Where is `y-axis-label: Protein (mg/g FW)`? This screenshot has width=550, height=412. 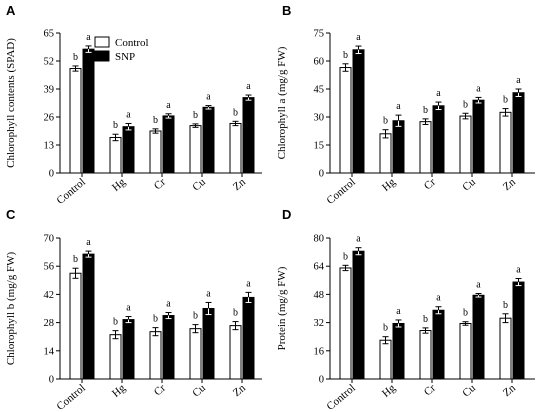 y-axis-label: Protein (mg/g FW) is located at coordinates (282, 308).